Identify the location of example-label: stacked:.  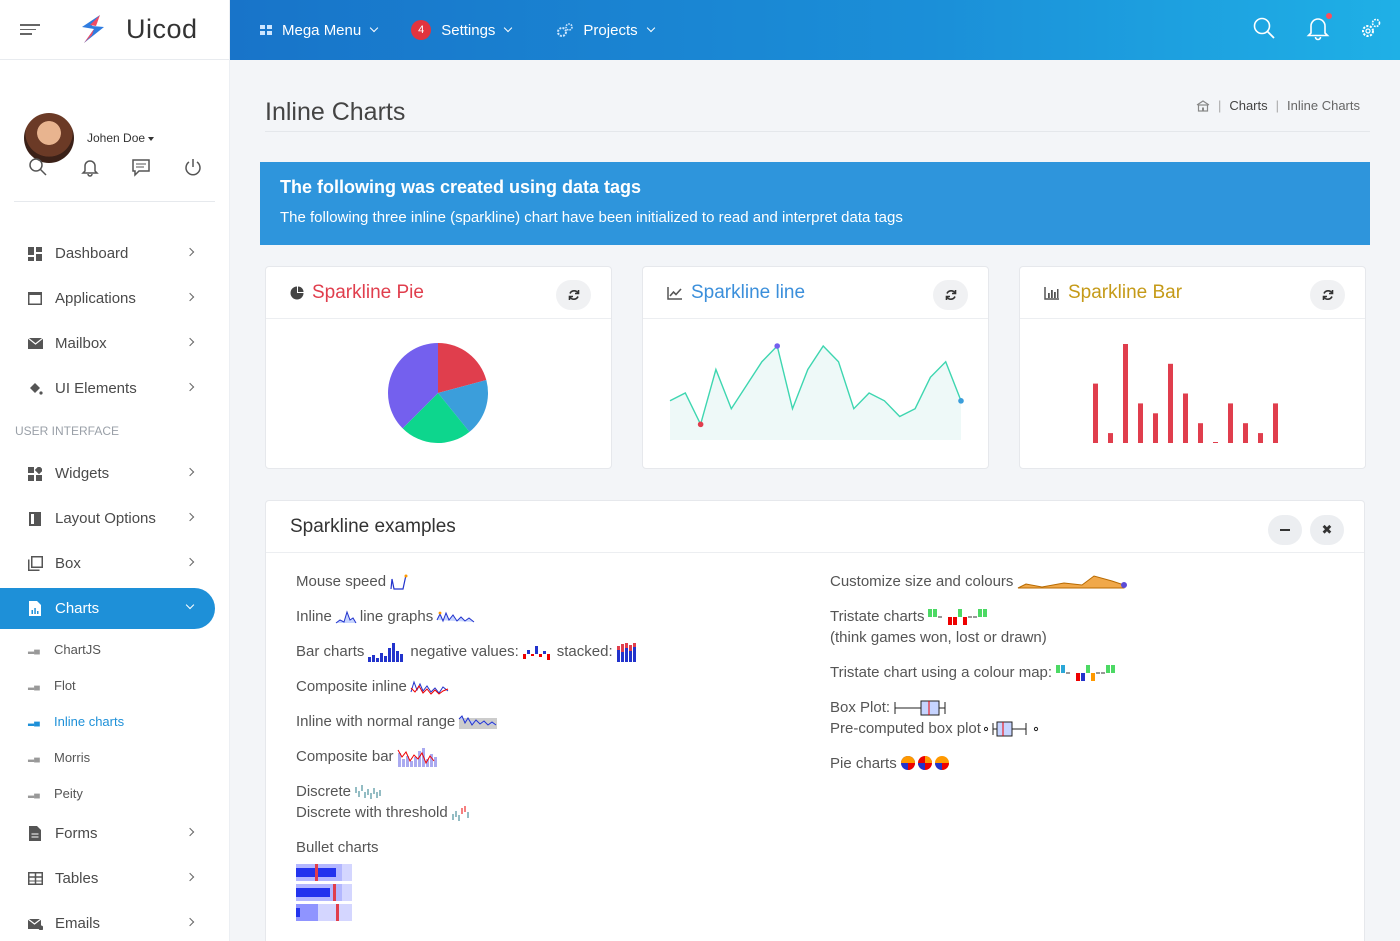
(584, 651).